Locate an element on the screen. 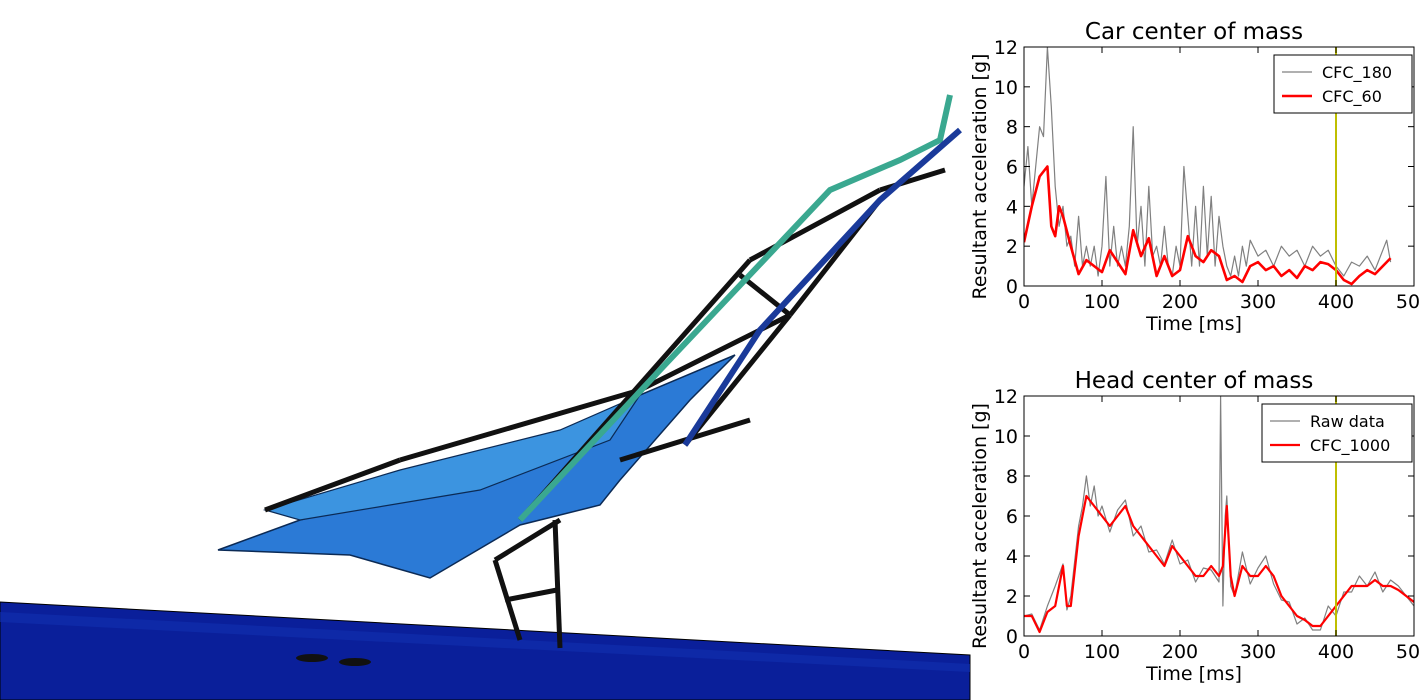 The image size is (1420, 700). ground-markers is located at coordinates (333, 660).